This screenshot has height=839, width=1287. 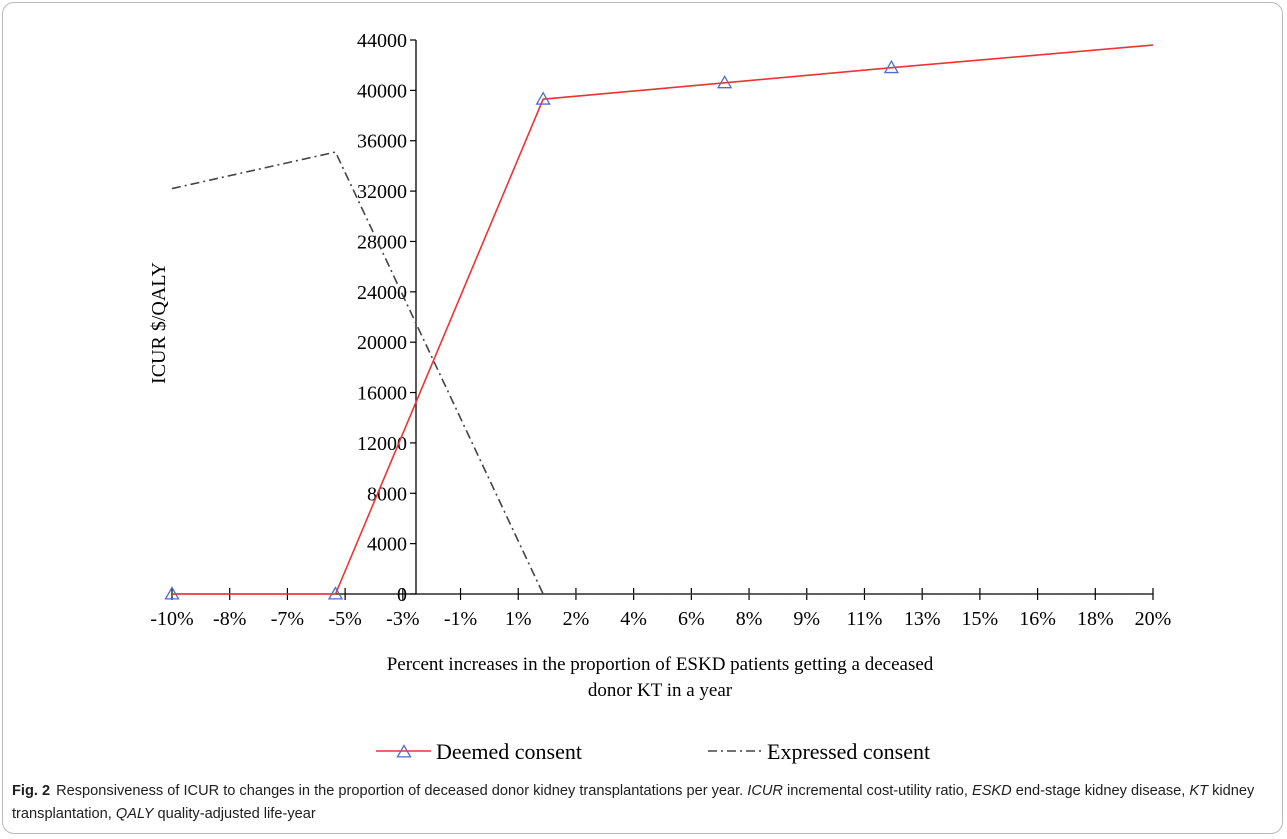 What do you see at coordinates (171, 619) in the screenshot?
I see `x-tick-label: -10%` at bounding box center [171, 619].